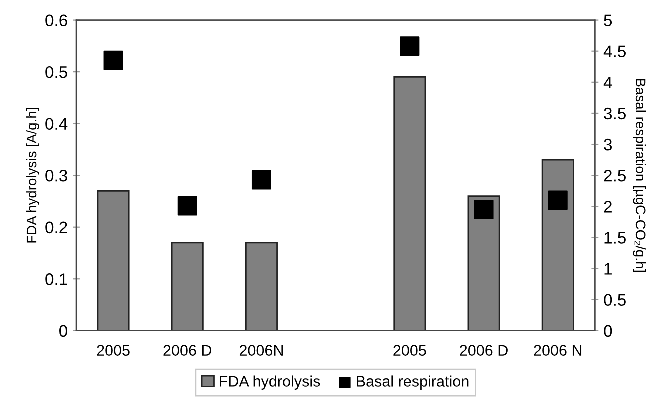 Image resolution: width=665 pixels, height=406 pixels. I want to click on y2-tick-label: 3.5, so click(615, 114).